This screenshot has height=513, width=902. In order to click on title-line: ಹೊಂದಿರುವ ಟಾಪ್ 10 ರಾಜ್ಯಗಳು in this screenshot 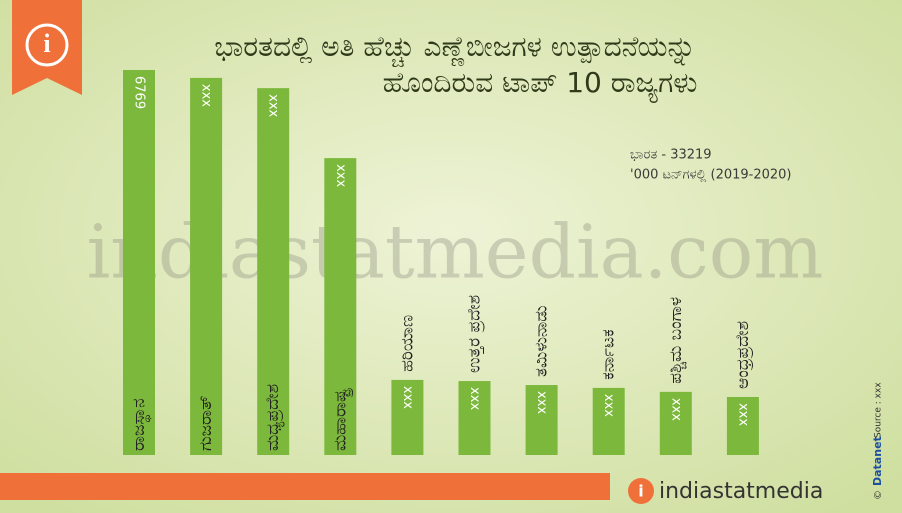, I will do `click(540, 84)`.